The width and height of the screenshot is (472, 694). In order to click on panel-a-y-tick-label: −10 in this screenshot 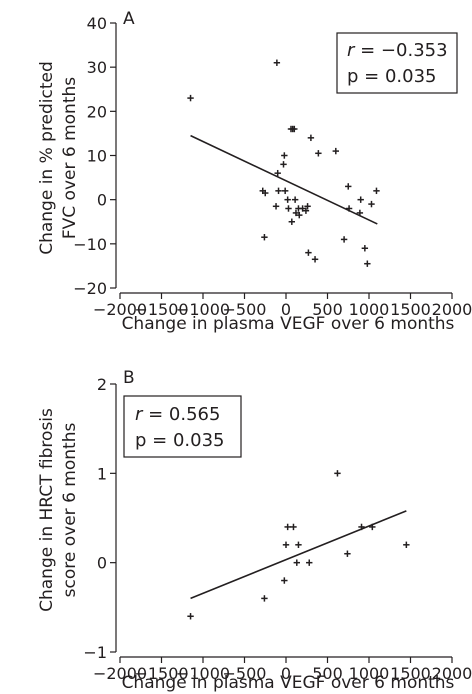, I will do `click(90, 244)`.